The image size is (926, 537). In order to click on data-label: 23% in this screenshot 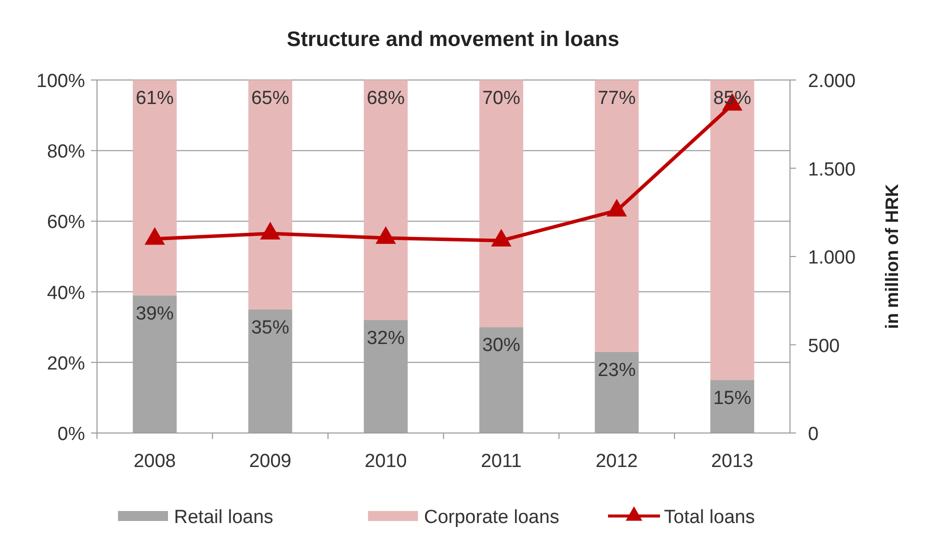, I will do `click(617, 370)`.